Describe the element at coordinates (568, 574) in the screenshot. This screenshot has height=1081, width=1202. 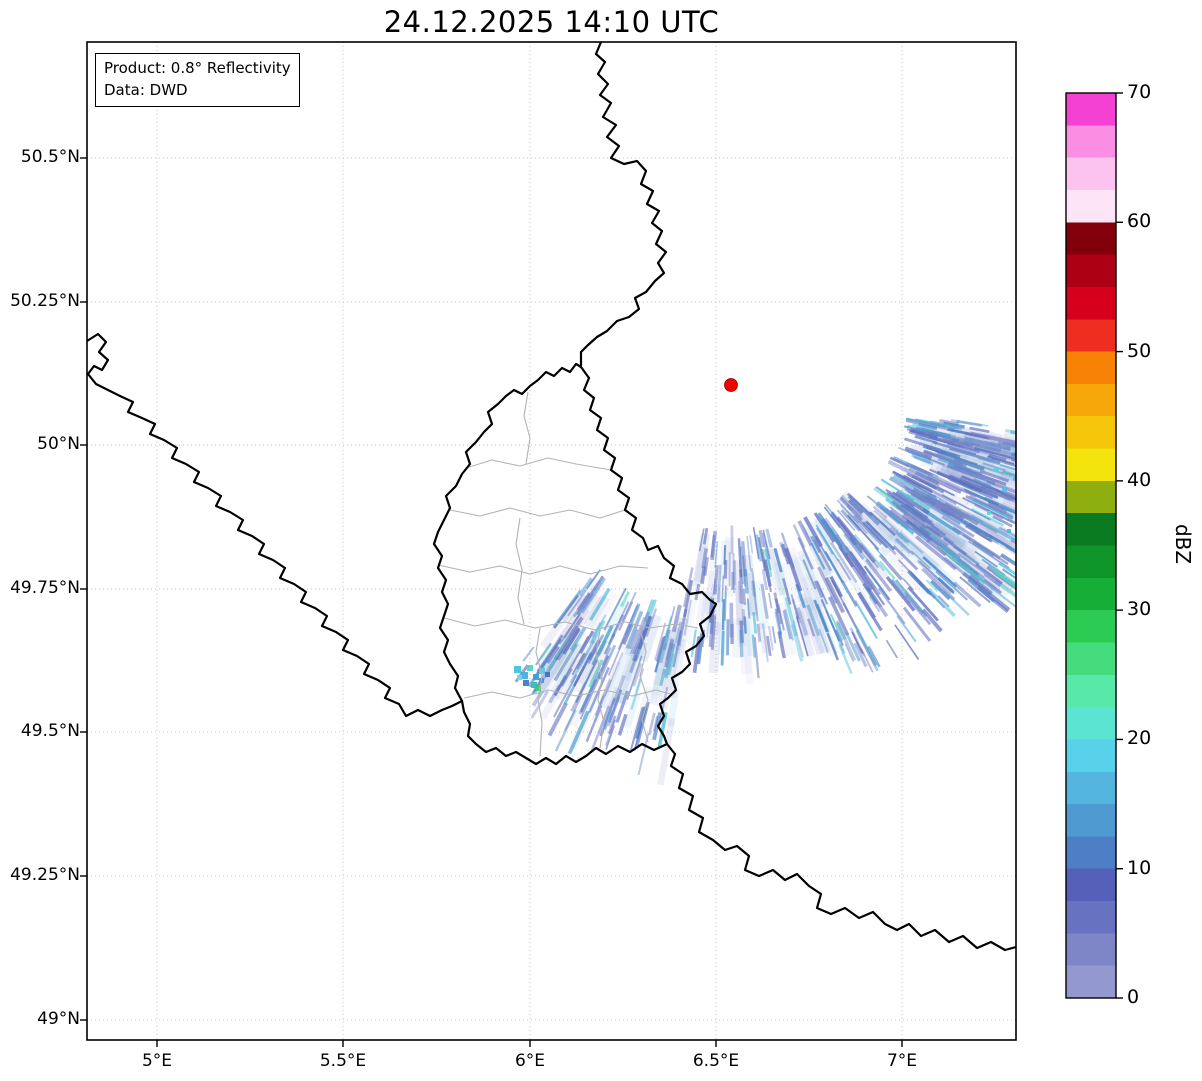
I see `region-borders` at that location.